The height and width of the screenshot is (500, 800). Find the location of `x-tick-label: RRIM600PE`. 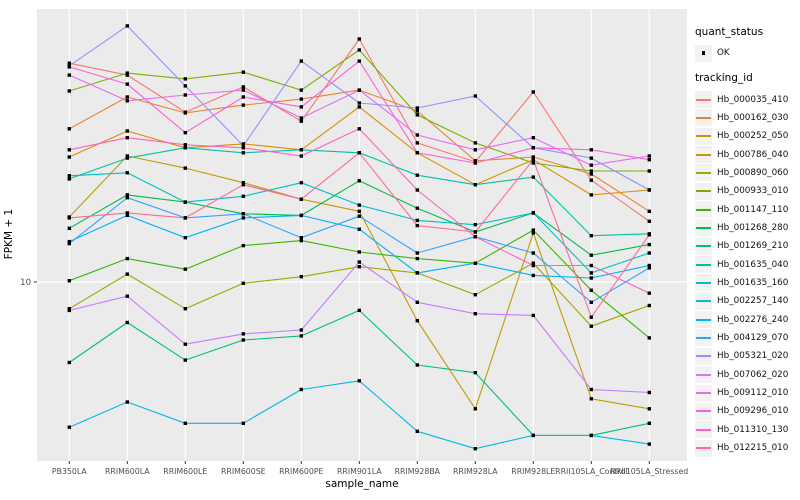

x-tick-label: RRIM600PE is located at coordinates (301, 471).